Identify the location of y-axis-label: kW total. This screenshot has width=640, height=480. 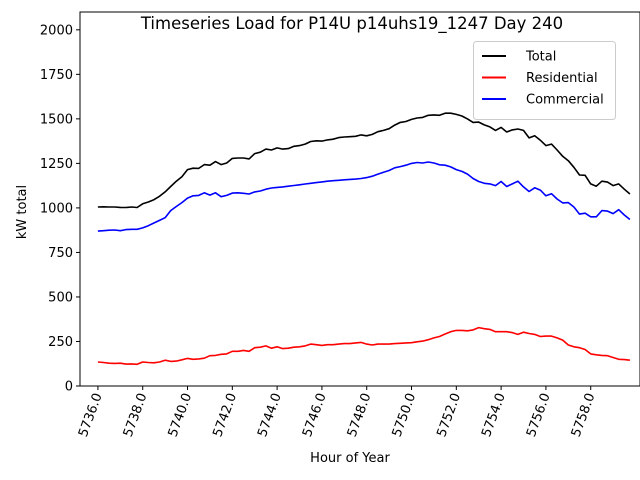
(22, 212).